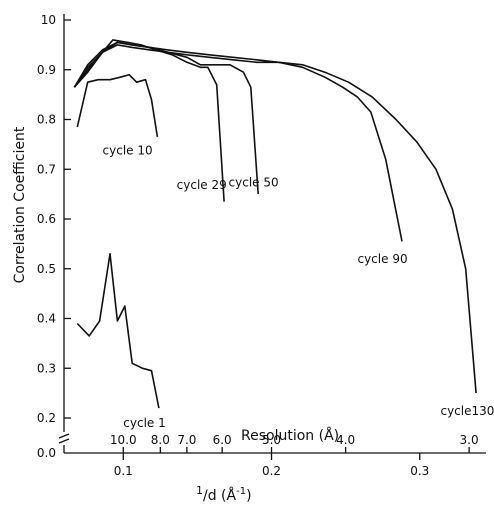 This screenshot has height=506, width=494. What do you see at coordinates (382, 259) in the screenshot?
I see `series-label-cycle-90: cycle 90` at bounding box center [382, 259].